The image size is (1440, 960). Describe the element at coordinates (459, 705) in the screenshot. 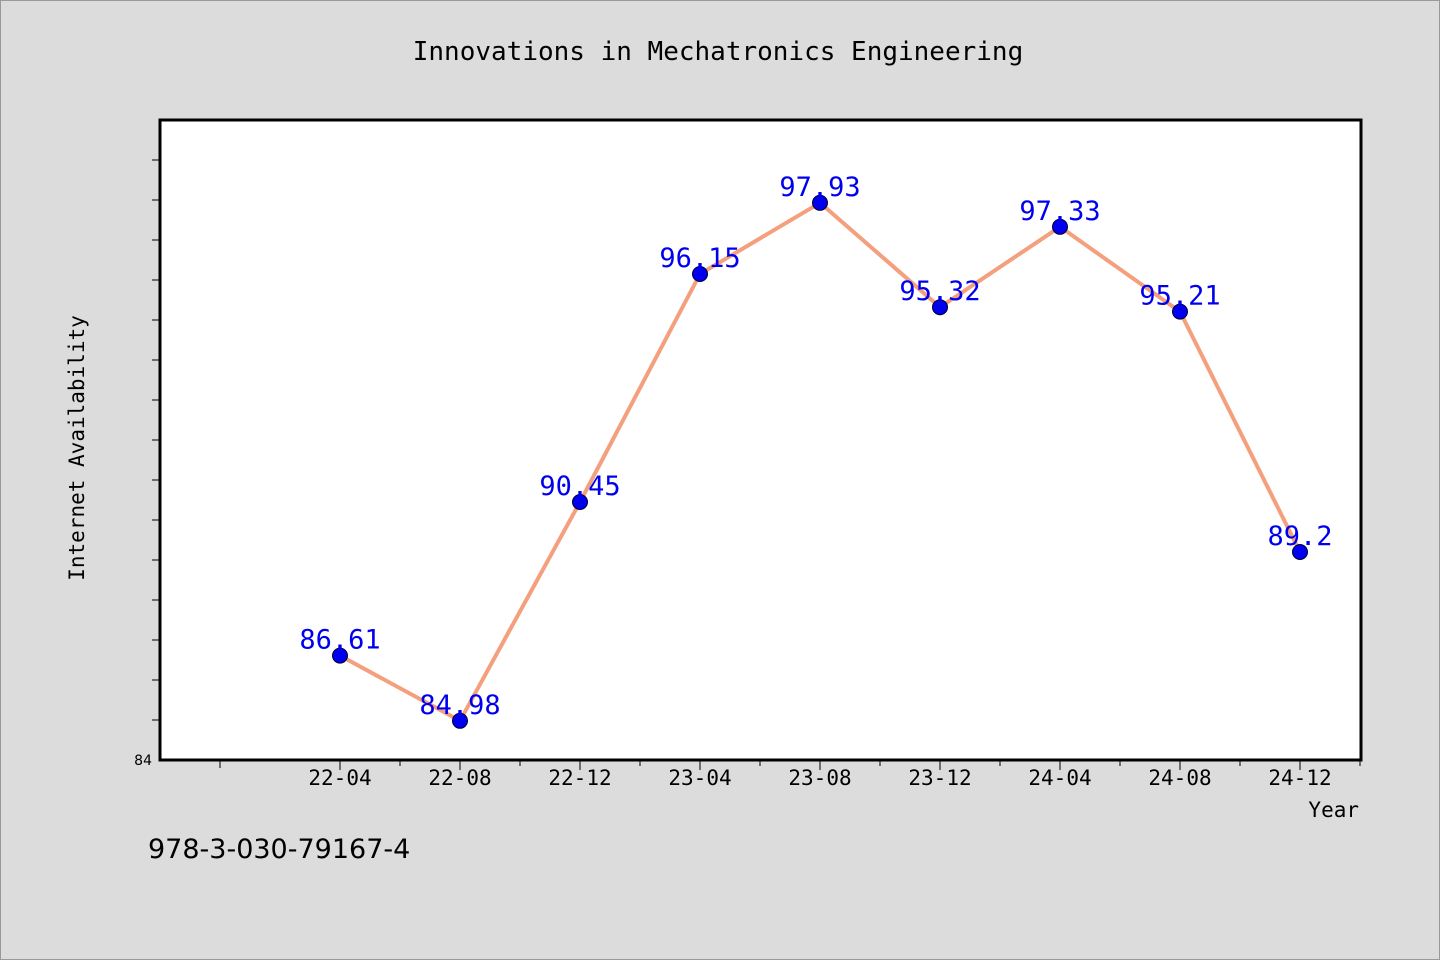

I see `data-label: 84.98` at that location.